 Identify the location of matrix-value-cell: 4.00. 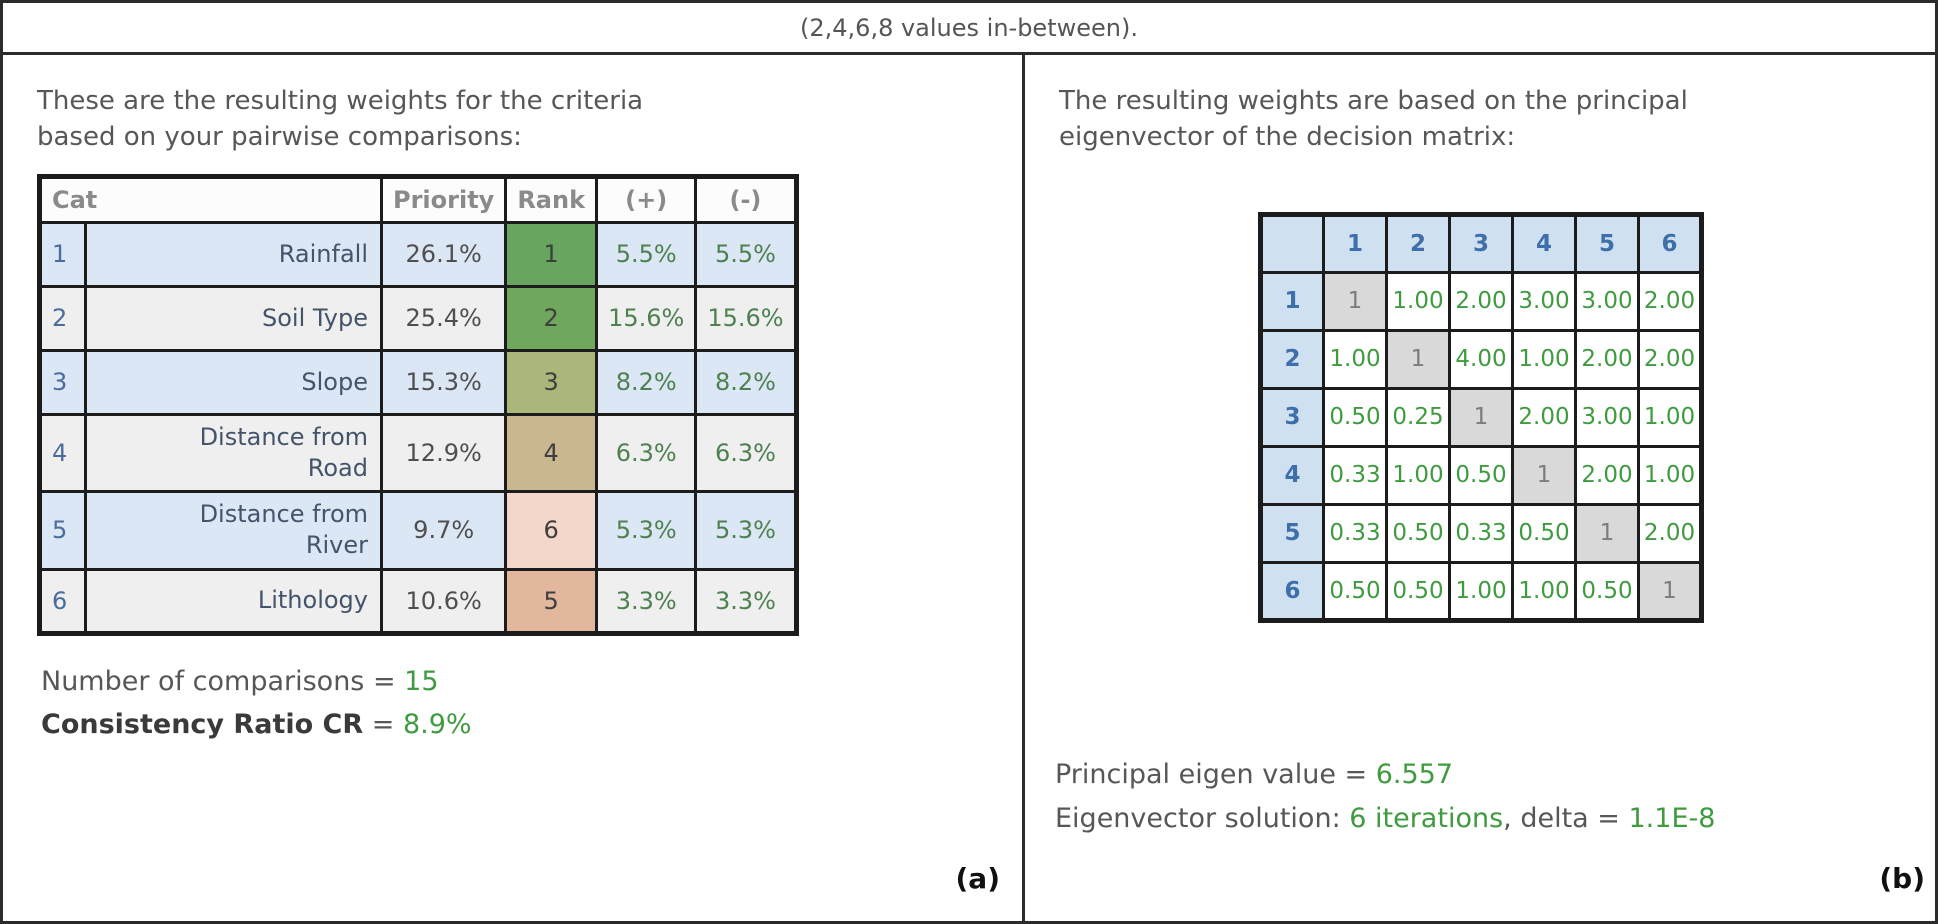
(1481, 359).